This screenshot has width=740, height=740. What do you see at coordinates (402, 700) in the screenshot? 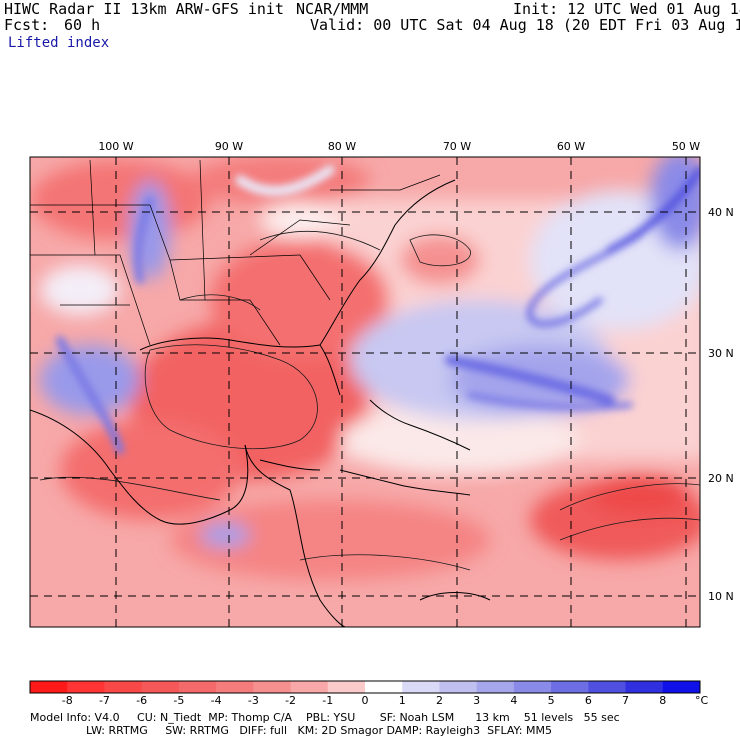
I see `colorbar-level-label: 1` at bounding box center [402, 700].